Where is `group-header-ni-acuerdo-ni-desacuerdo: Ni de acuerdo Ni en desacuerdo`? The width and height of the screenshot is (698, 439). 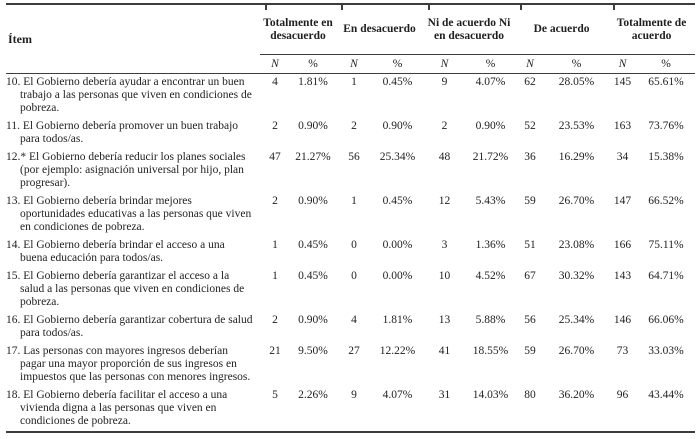 group-header-ni-acuerdo-ni-desacuerdo: Ni de acuerdo Ni en desacuerdo is located at coordinates (469, 29).